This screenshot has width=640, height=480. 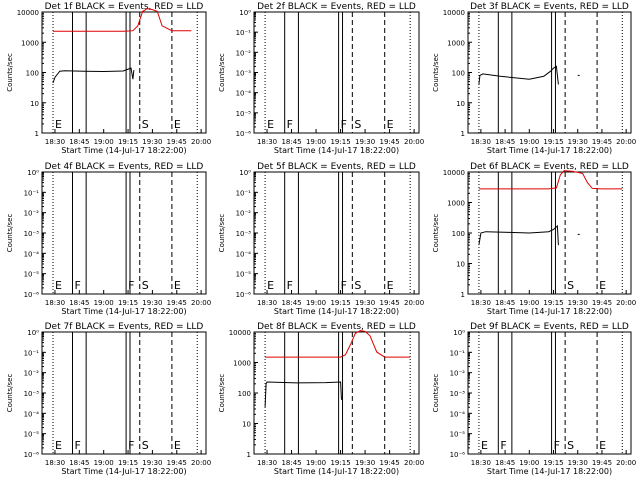 I want to click on lld-series-line, so click(x=550, y=180).